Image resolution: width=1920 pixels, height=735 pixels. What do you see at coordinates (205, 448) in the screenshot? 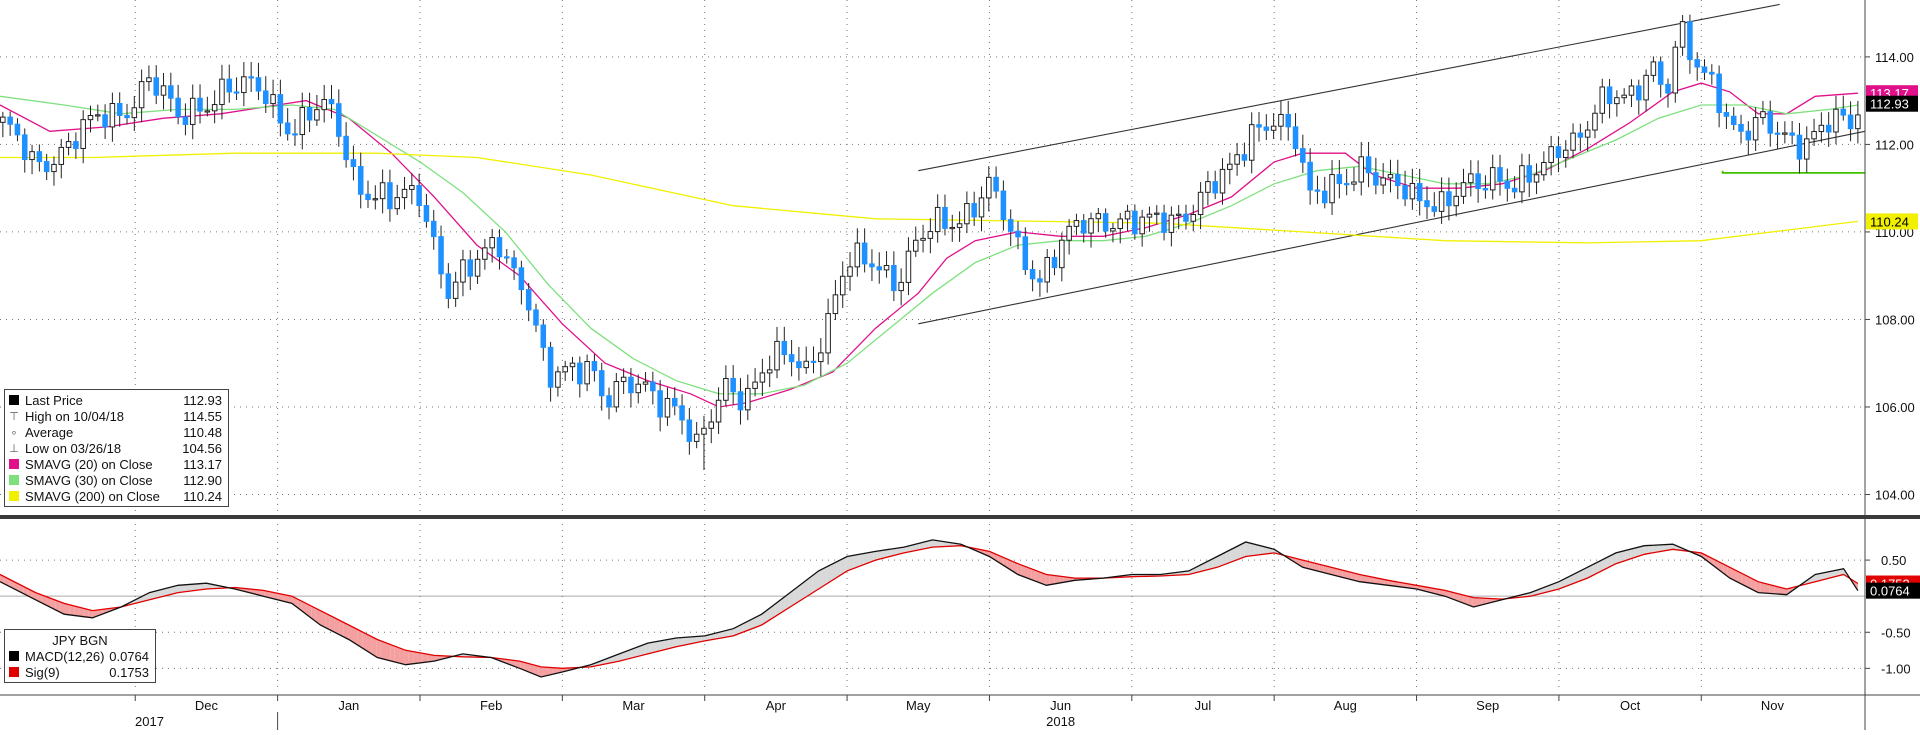
I see `legend-value: 104.56` at bounding box center [205, 448].